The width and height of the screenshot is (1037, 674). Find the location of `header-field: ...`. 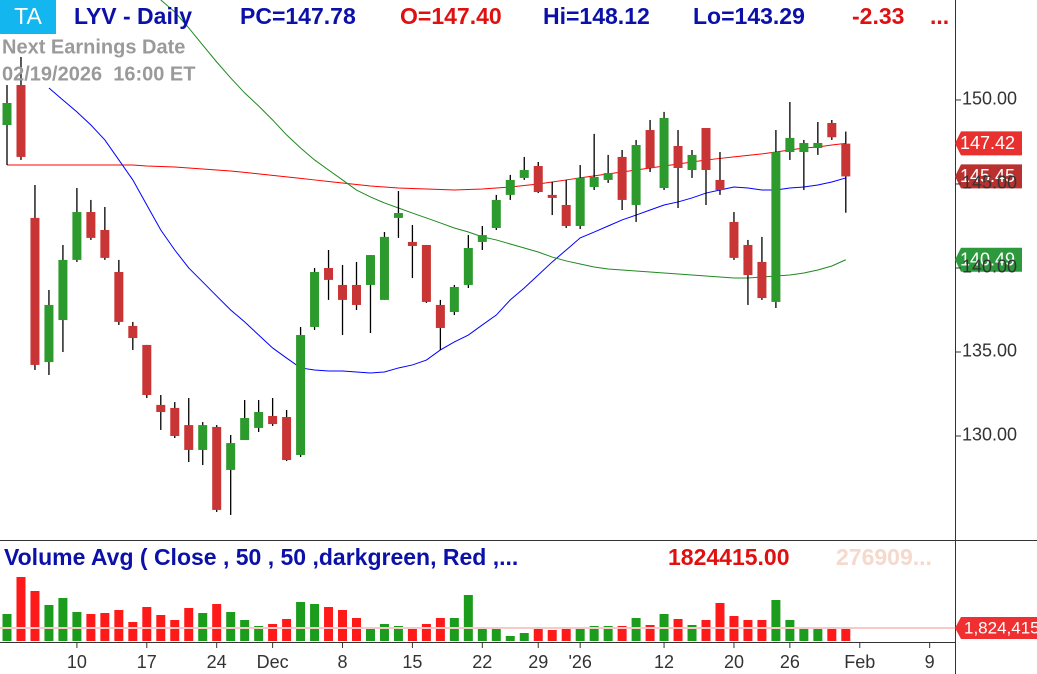

header-field: ... is located at coordinates (939, 16).